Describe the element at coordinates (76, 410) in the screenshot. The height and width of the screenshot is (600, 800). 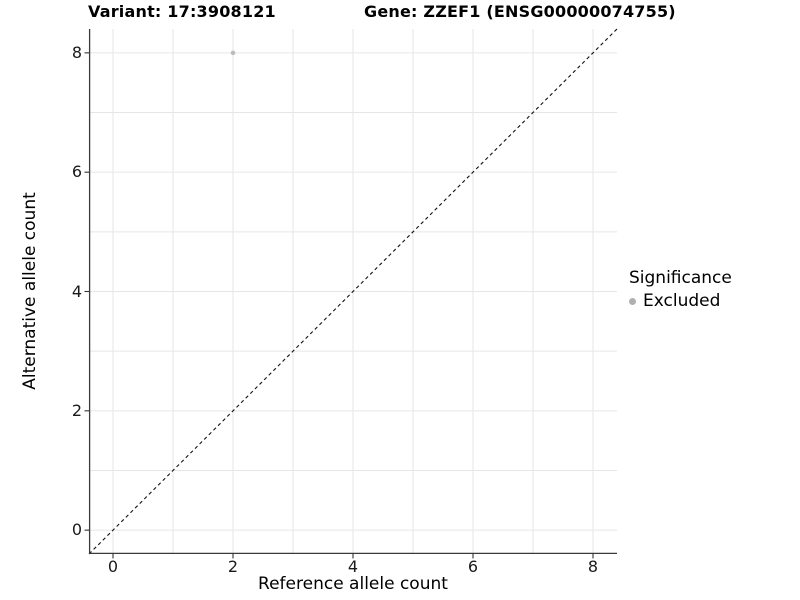
I see `y-tick-label: 2` at that location.